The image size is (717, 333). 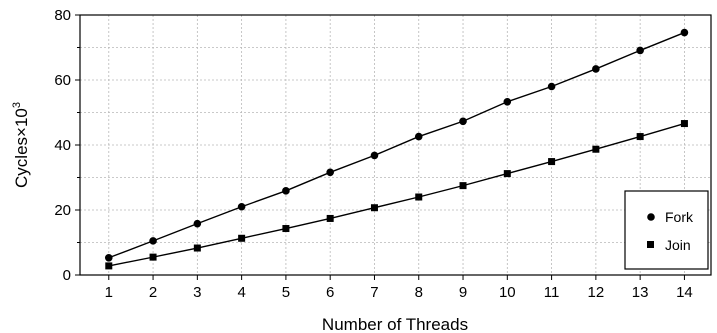 I want to click on y-tick-label-0: 0, so click(x=67, y=275).